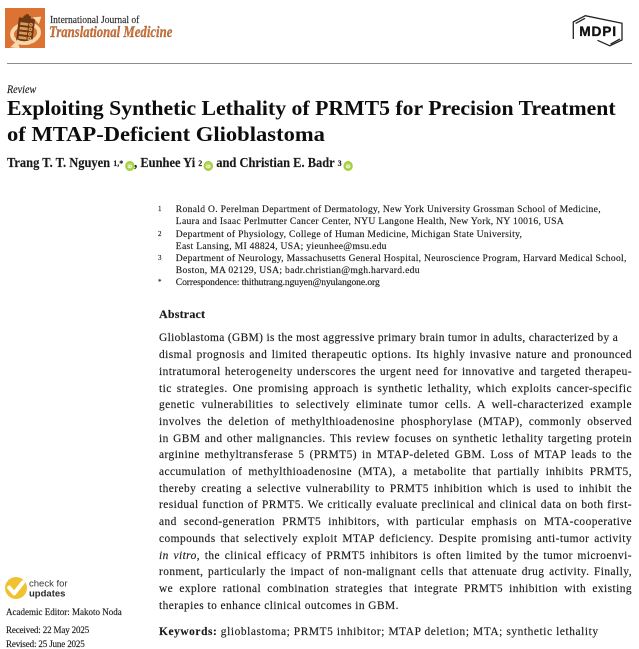  I want to click on svg-text: check for, so click(48, 584).